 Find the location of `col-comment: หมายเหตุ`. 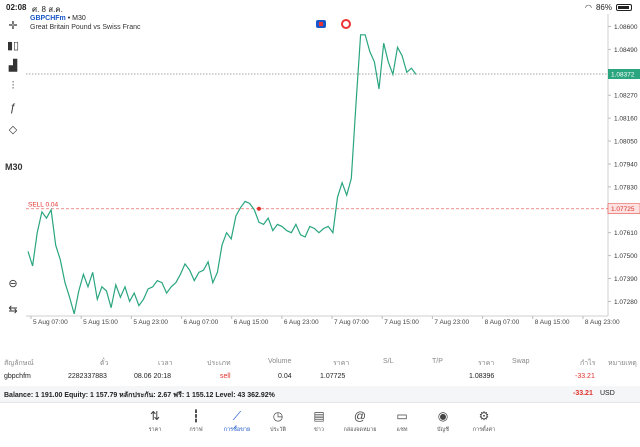

col-comment: หมายเหตุ is located at coordinates (622, 363).